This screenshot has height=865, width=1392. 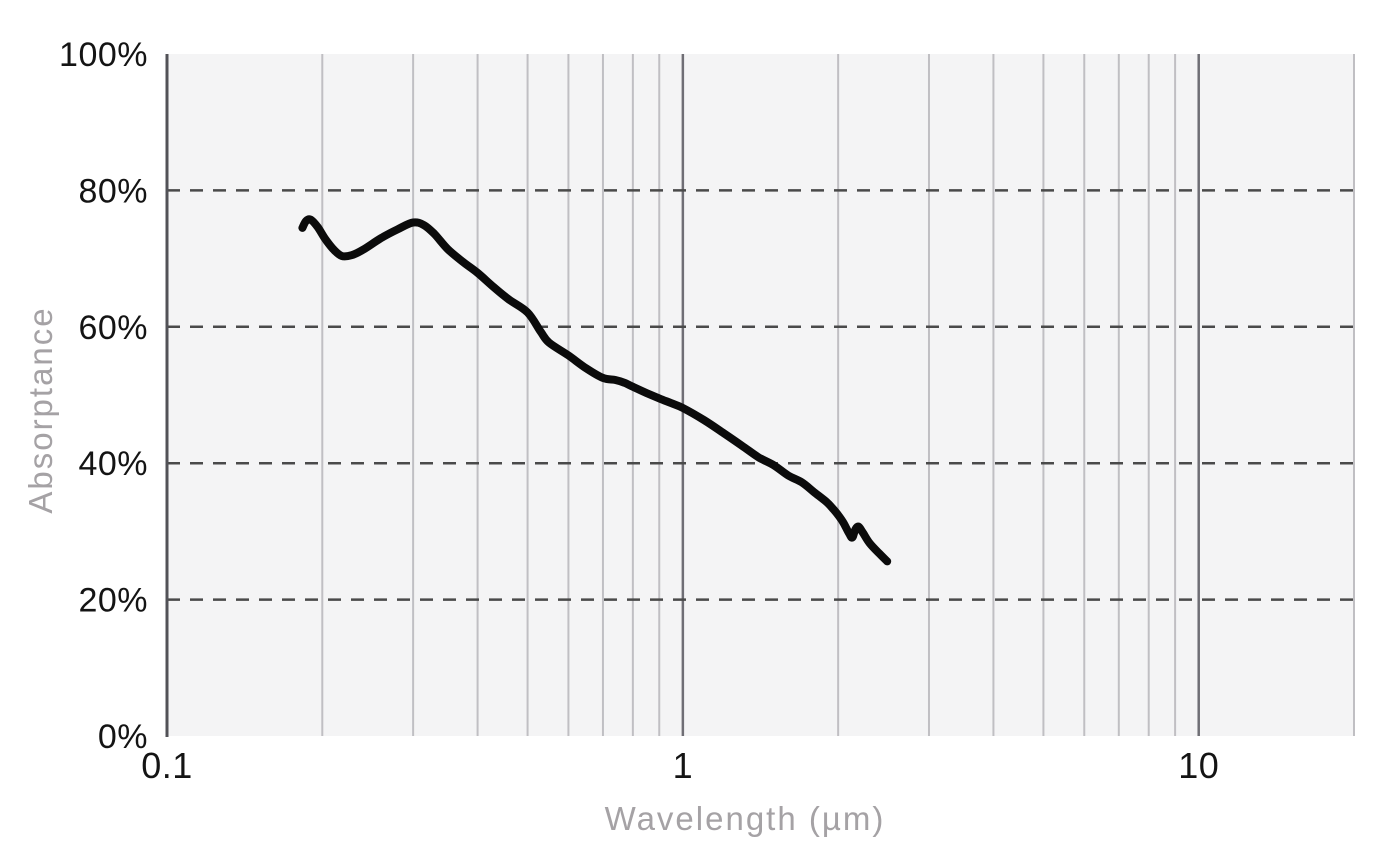 What do you see at coordinates (103, 55) in the screenshot?
I see `y-tick-label: 100%` at bounding box center [103, 55].